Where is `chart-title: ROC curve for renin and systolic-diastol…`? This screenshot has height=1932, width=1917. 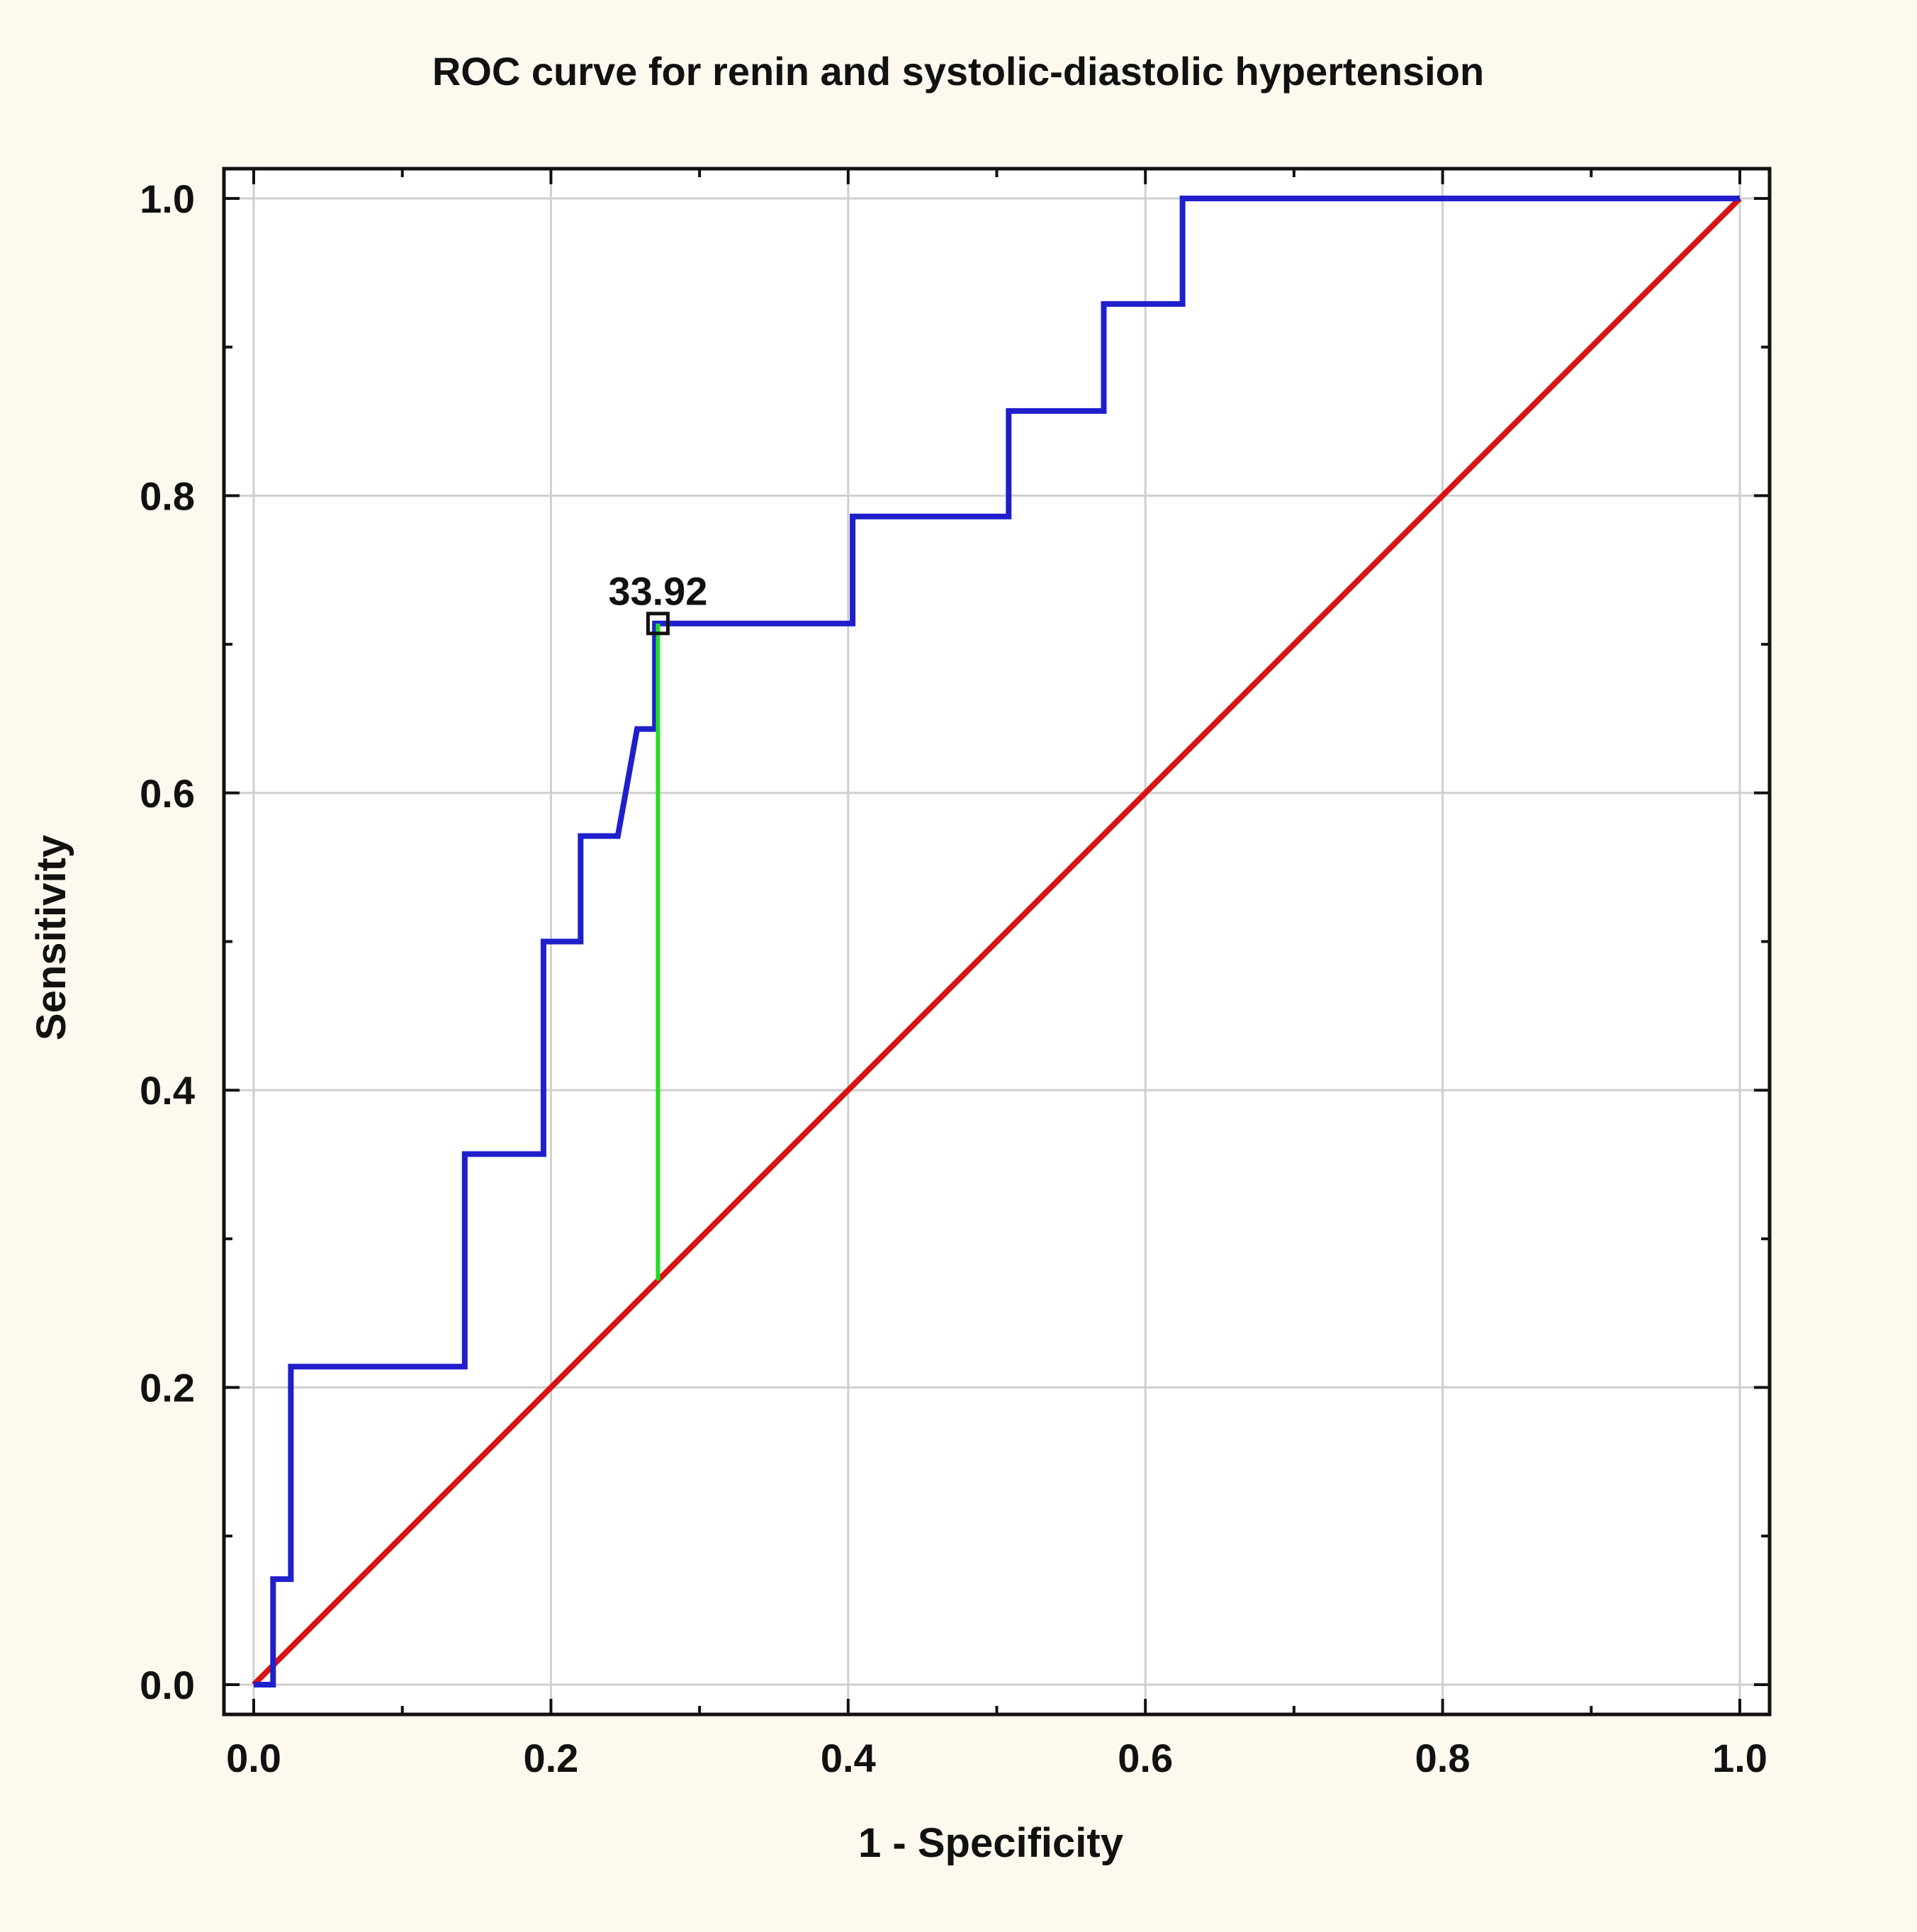
chart-title: ROC curve for renin and systolic-diastol… is located at coordinates (958, 71).